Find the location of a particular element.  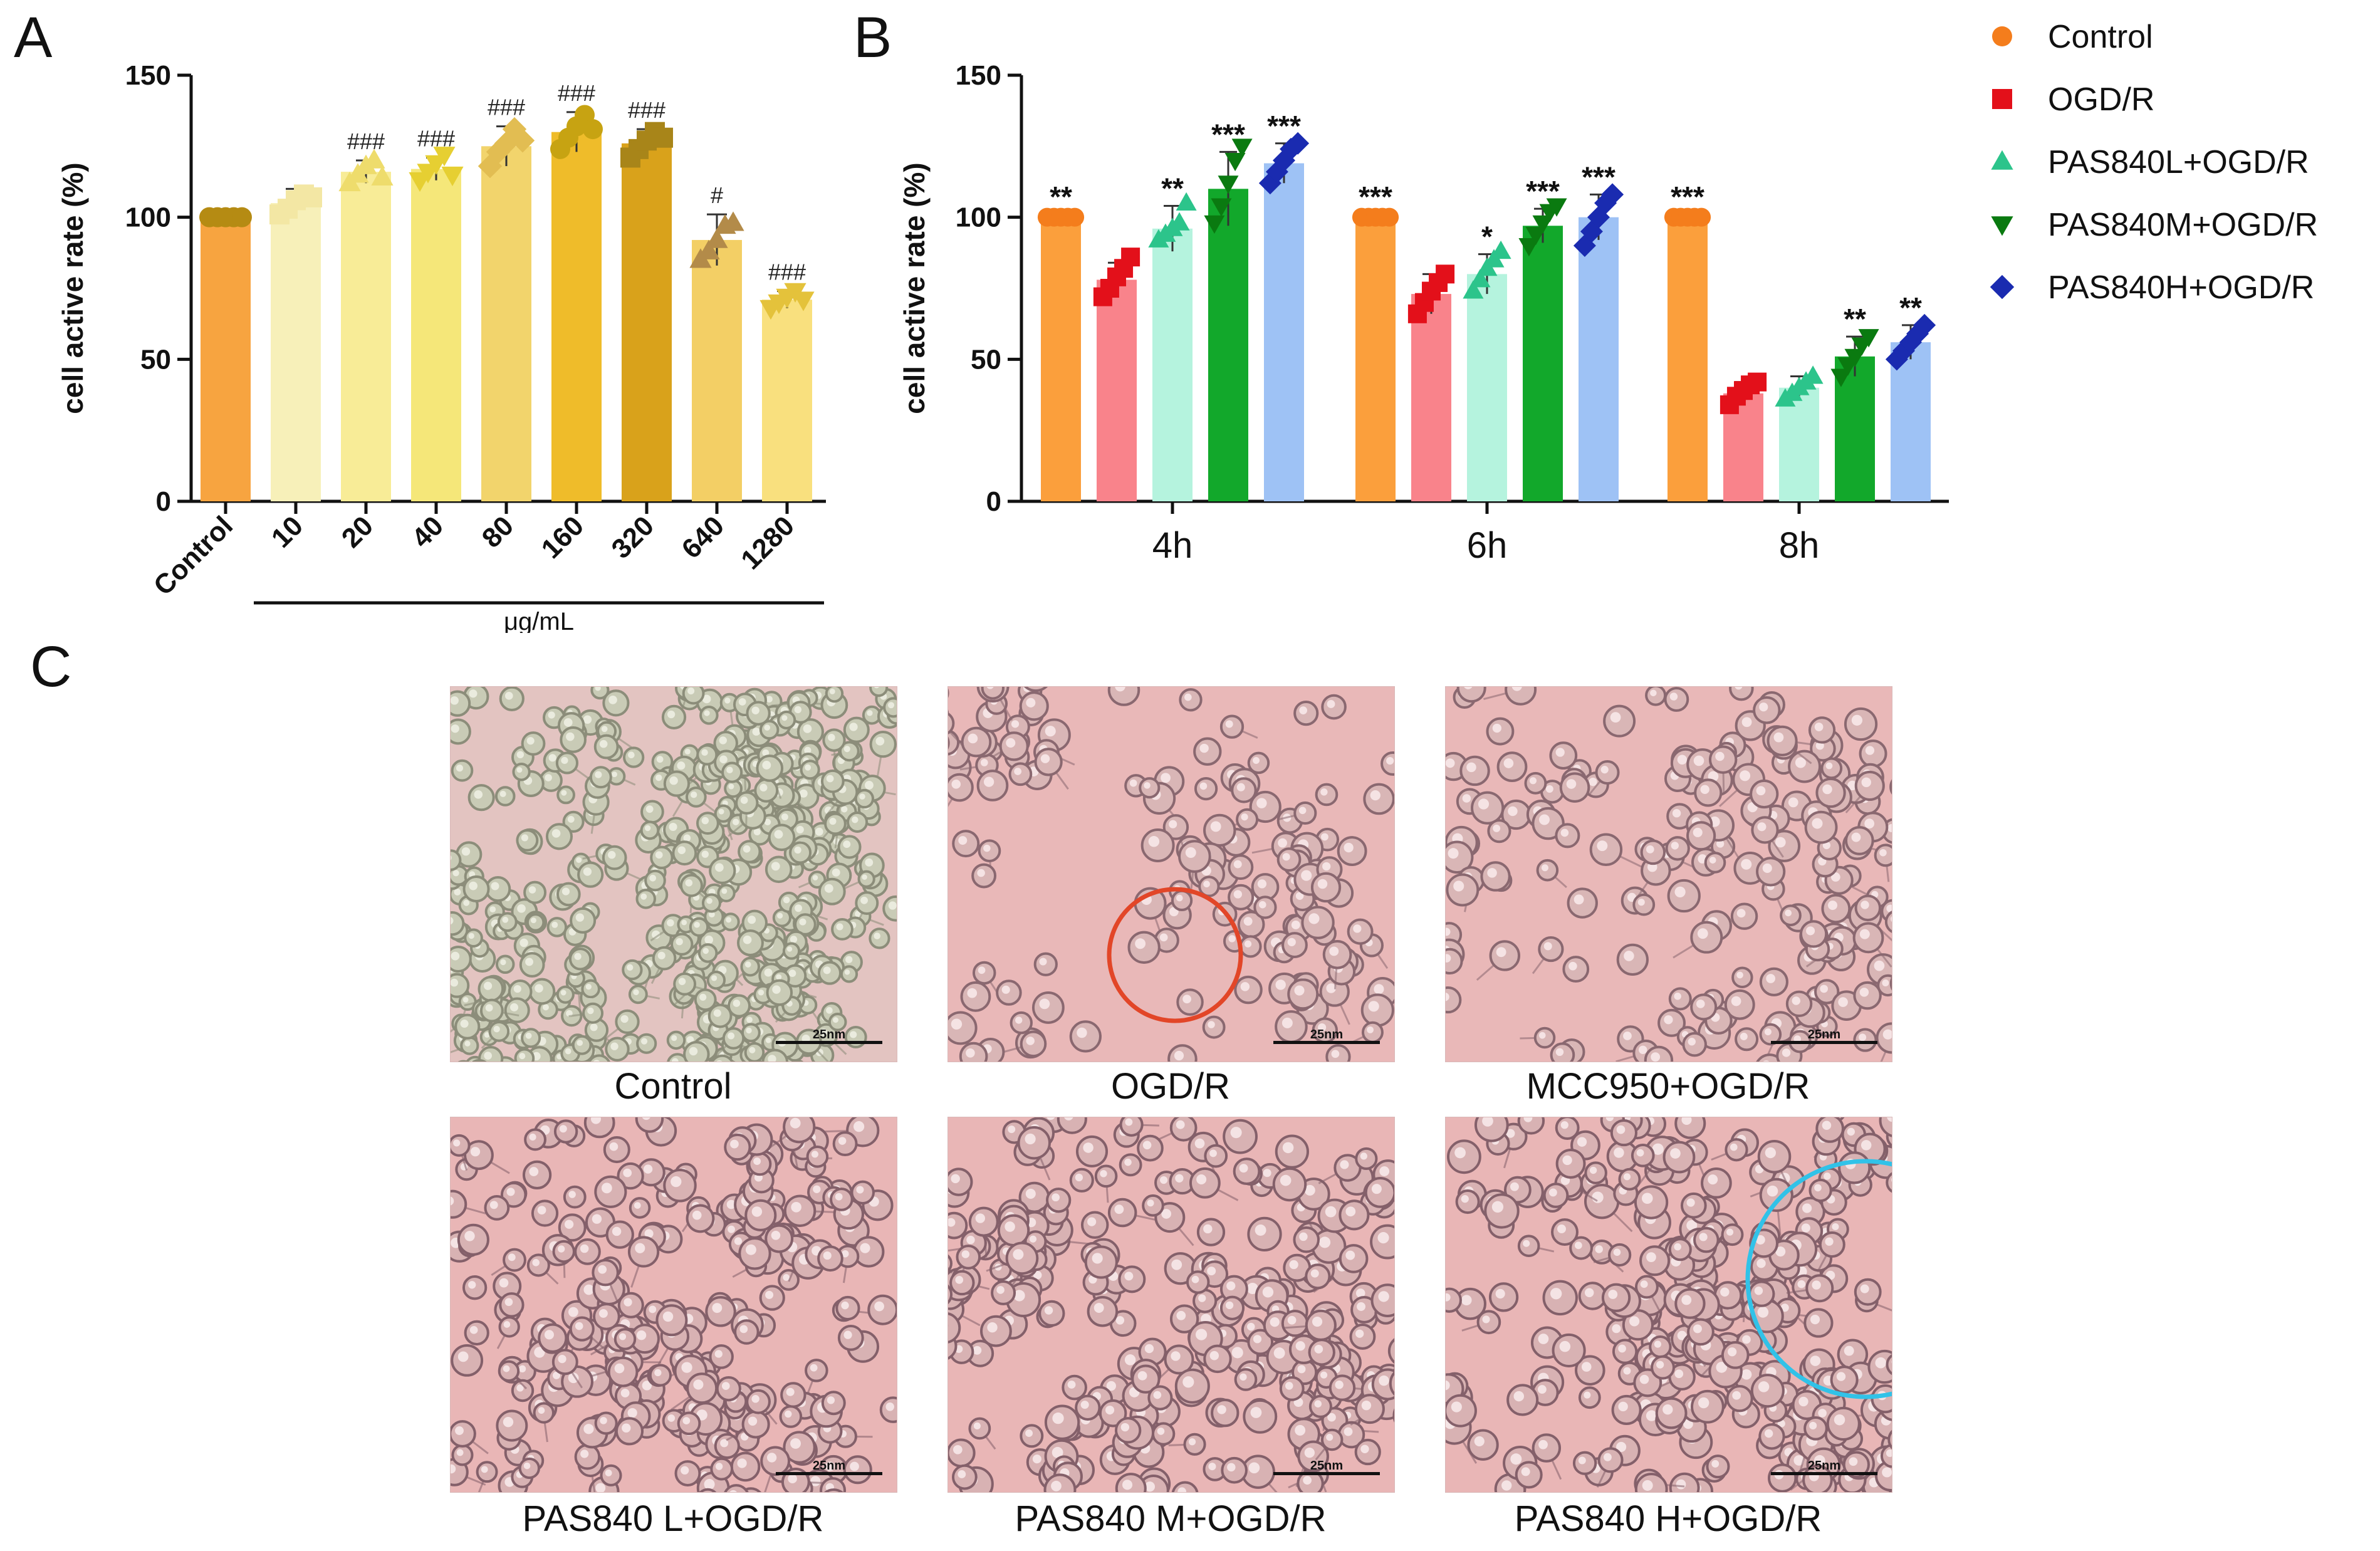

x-tick-label: 6h is located at coordinates (1487, 545).